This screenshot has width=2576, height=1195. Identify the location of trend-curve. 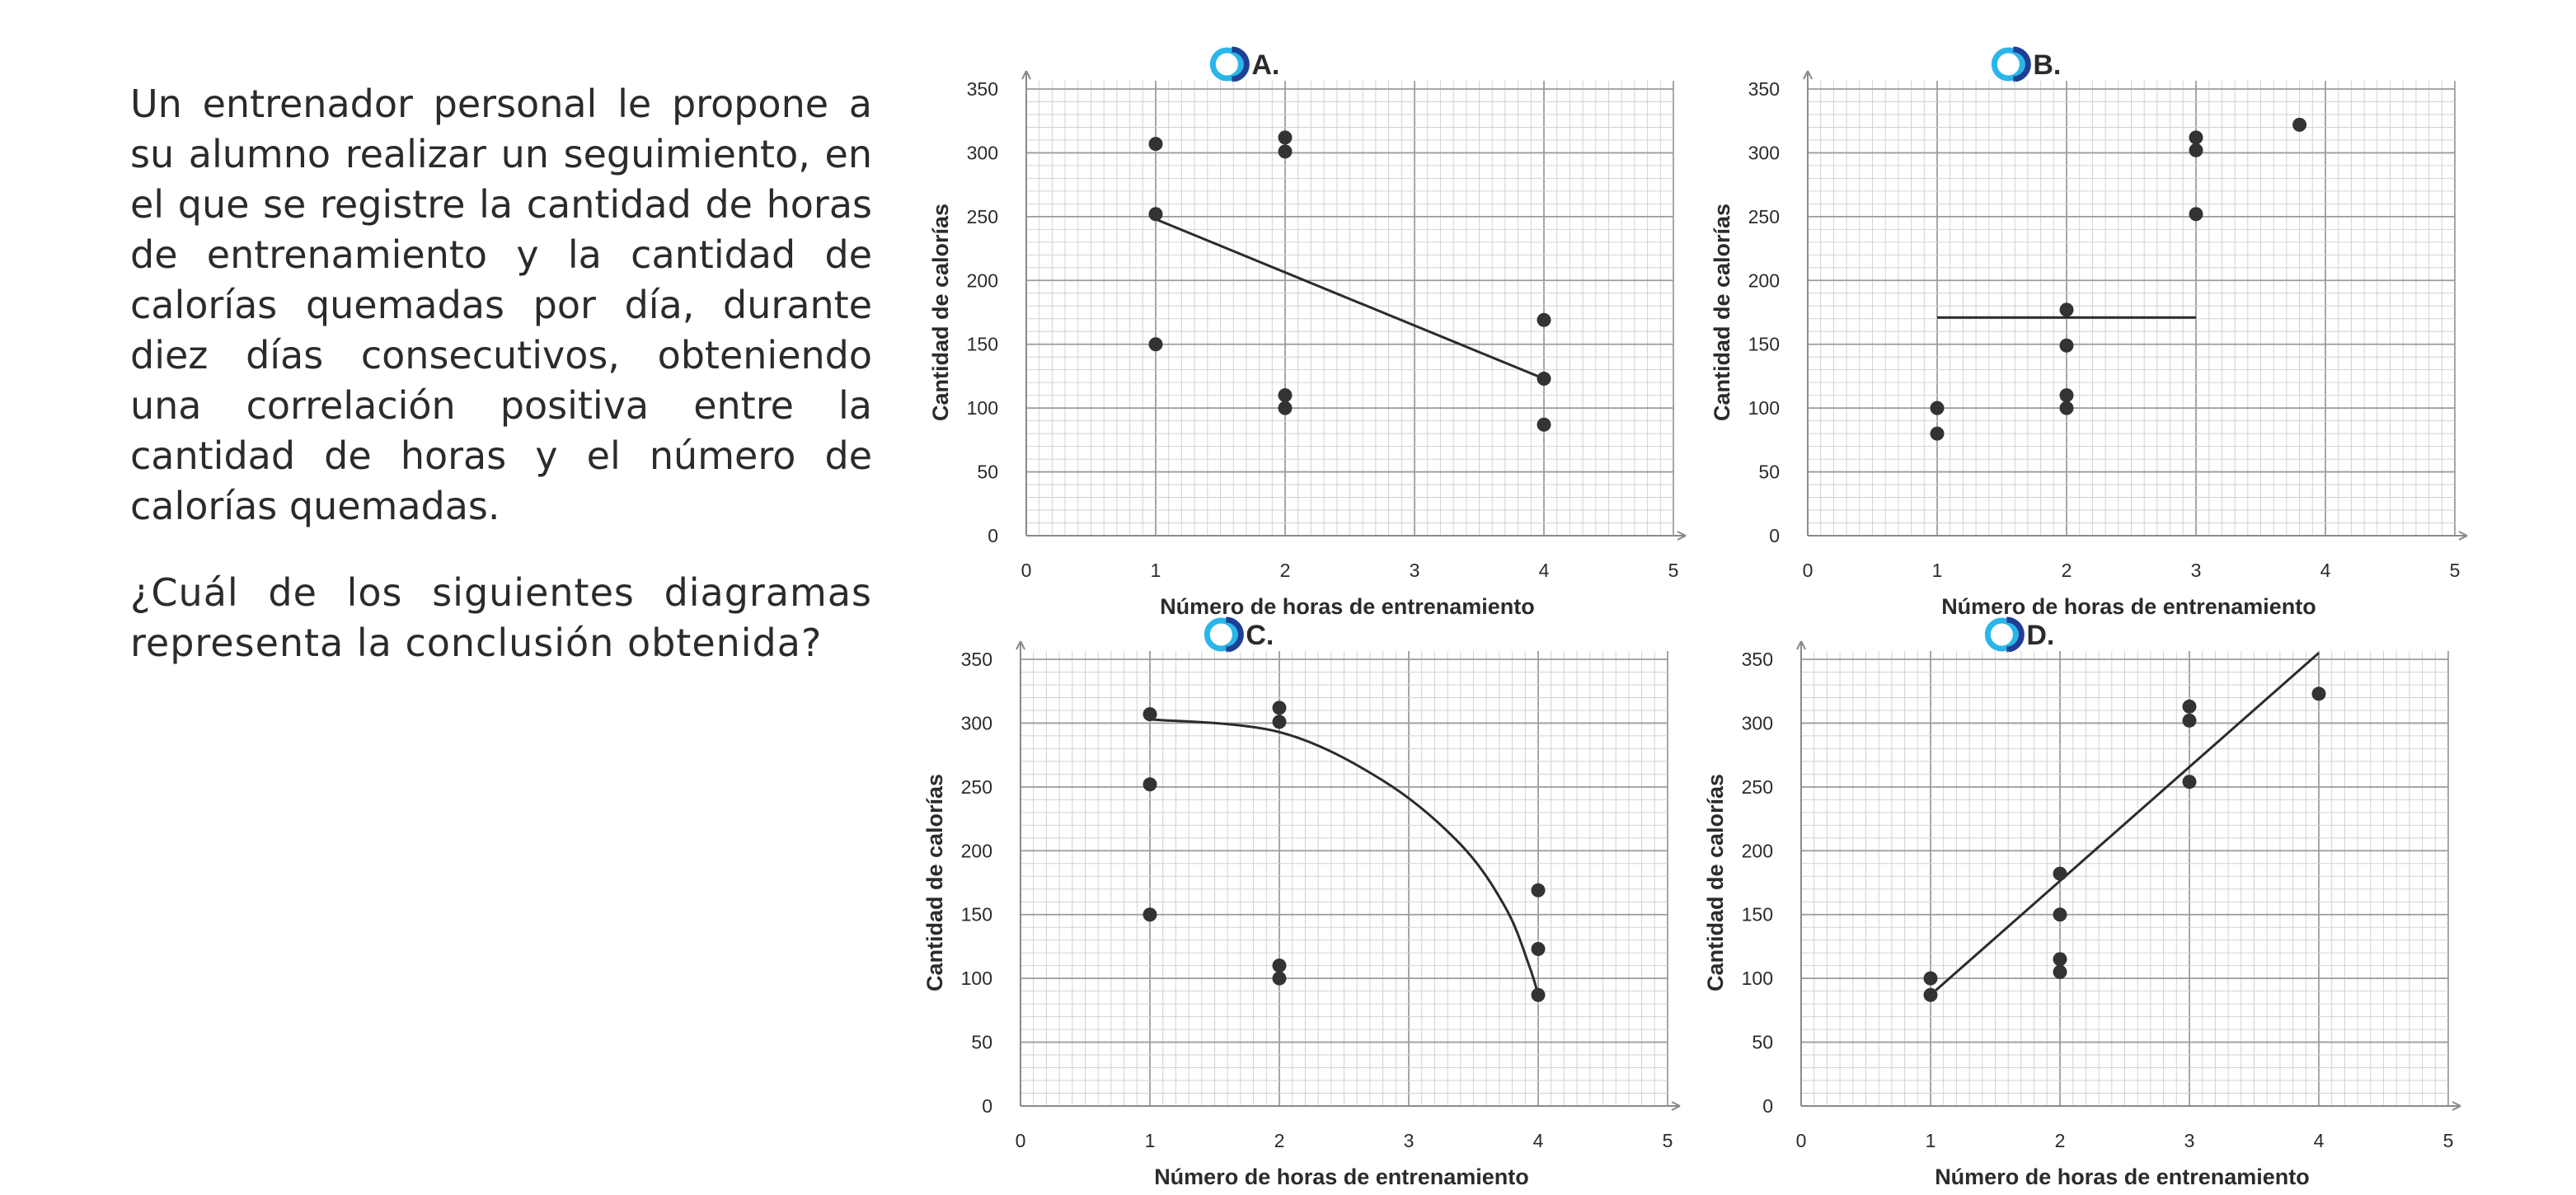
(1344, 857).